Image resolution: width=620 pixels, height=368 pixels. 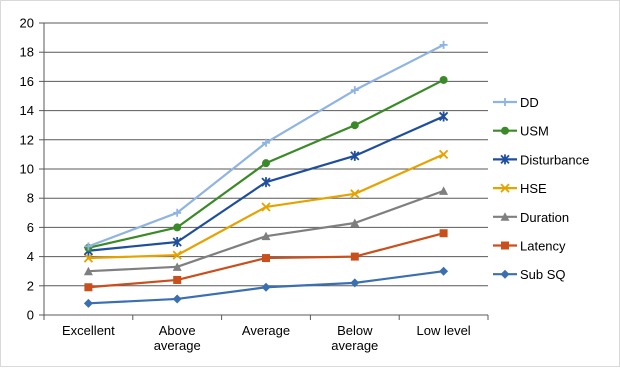 I want to click on legend-item: USM, so click(x=521, y=131).